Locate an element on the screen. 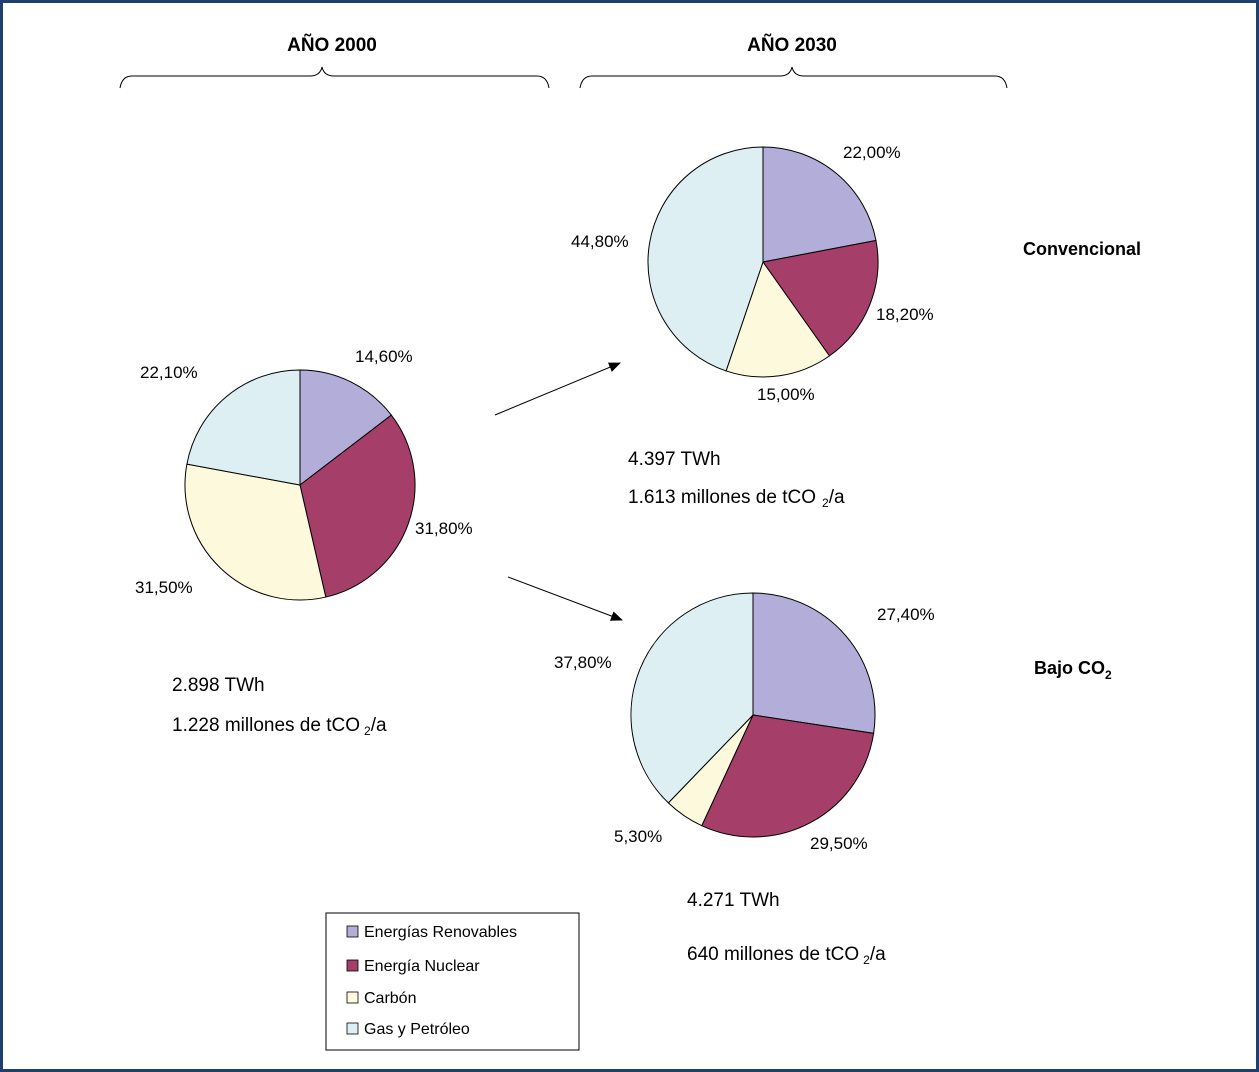  info-low-energy: 4.271 TWh is located at coordinates (733, 900).